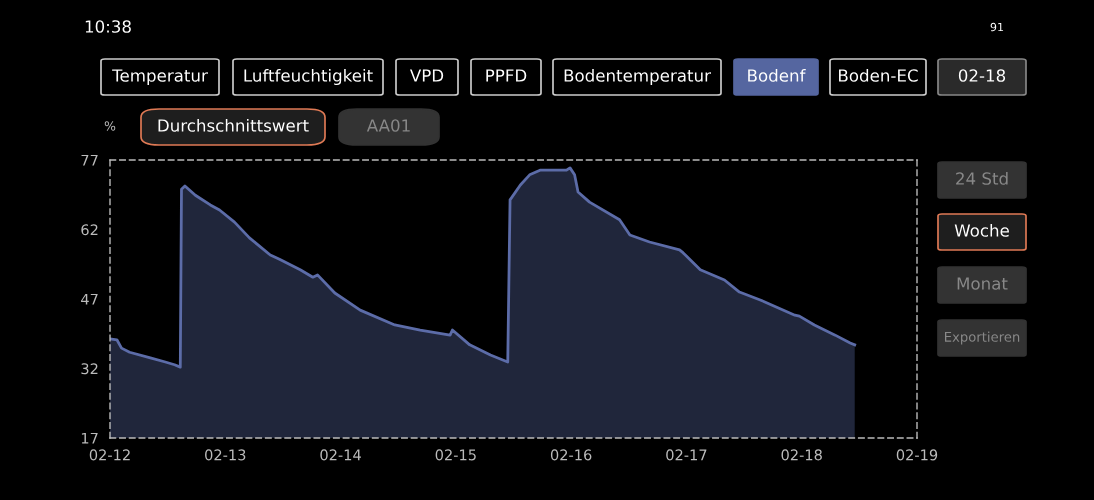  I want to click on y-tick-label: 77, so click(89, 160).